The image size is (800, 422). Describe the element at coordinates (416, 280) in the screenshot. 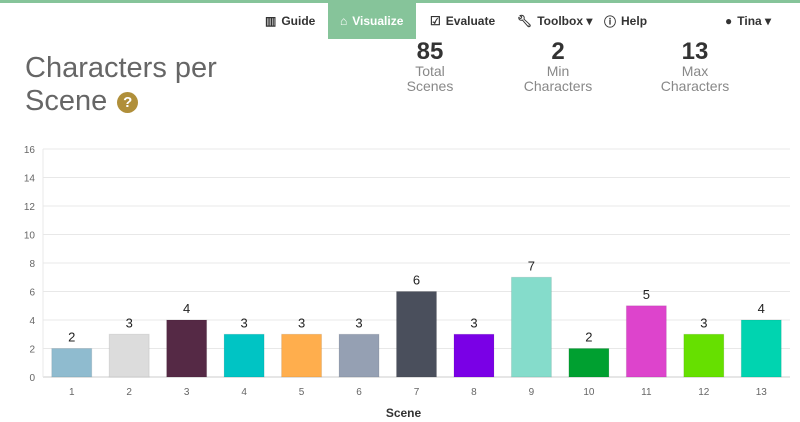

I see `bar-value-label: 6` at that location.